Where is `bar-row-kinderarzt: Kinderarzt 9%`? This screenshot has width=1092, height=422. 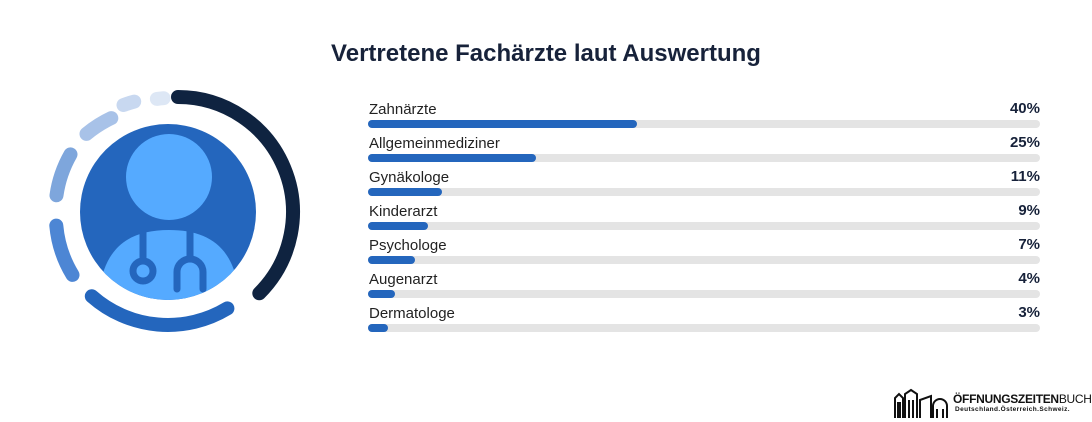 bar-row-kinderarzt: Kinderarzt 9% is located at coordinates (704, 215).